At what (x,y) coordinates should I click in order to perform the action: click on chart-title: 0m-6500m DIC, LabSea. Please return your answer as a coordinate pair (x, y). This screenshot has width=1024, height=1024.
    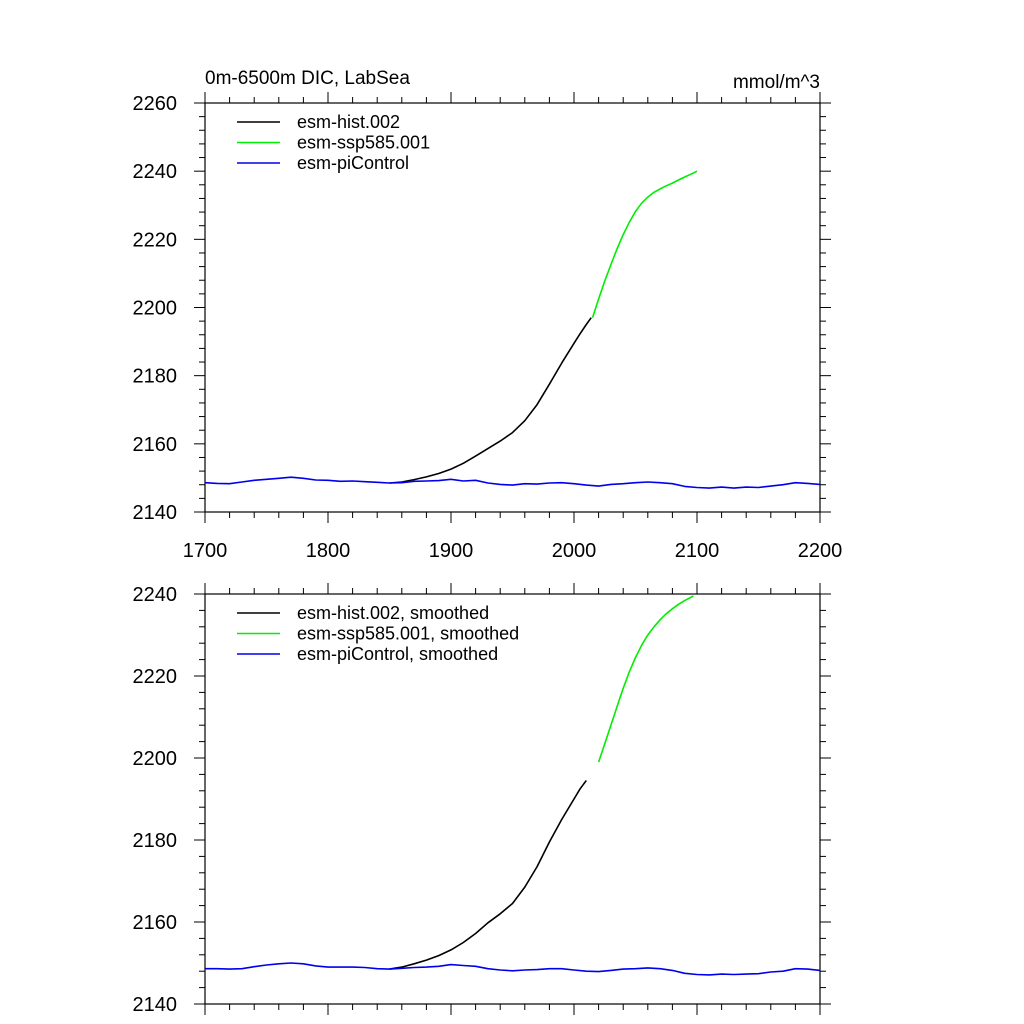
    Looking at the image, I should click on (307, 78).